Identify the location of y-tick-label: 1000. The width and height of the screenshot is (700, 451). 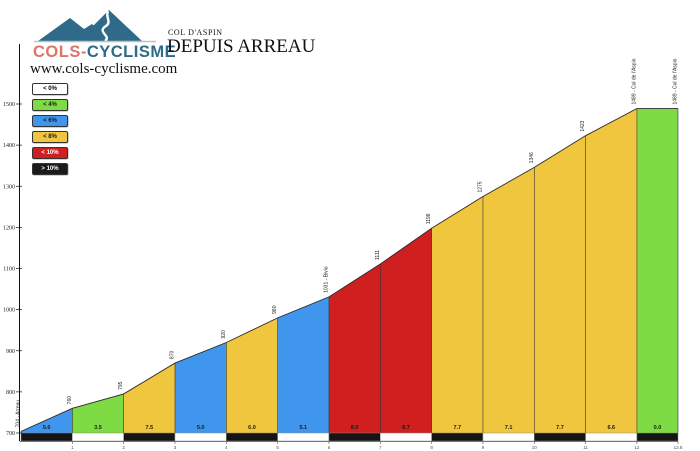
(9, 311).